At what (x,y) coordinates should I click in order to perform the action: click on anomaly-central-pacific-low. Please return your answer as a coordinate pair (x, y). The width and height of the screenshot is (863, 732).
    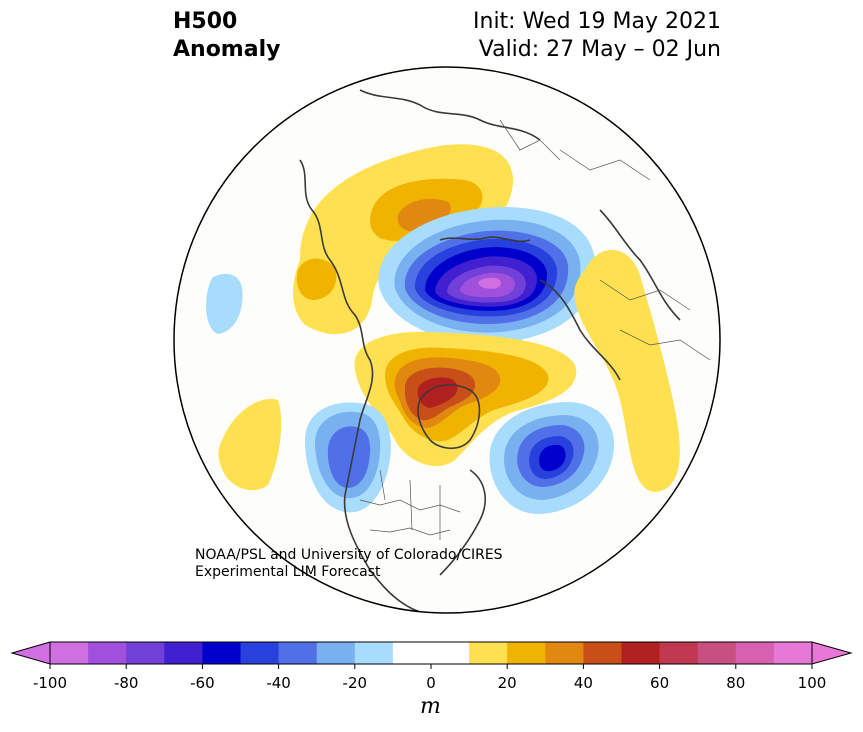
    Looking at the image, I should click on (224, 303).